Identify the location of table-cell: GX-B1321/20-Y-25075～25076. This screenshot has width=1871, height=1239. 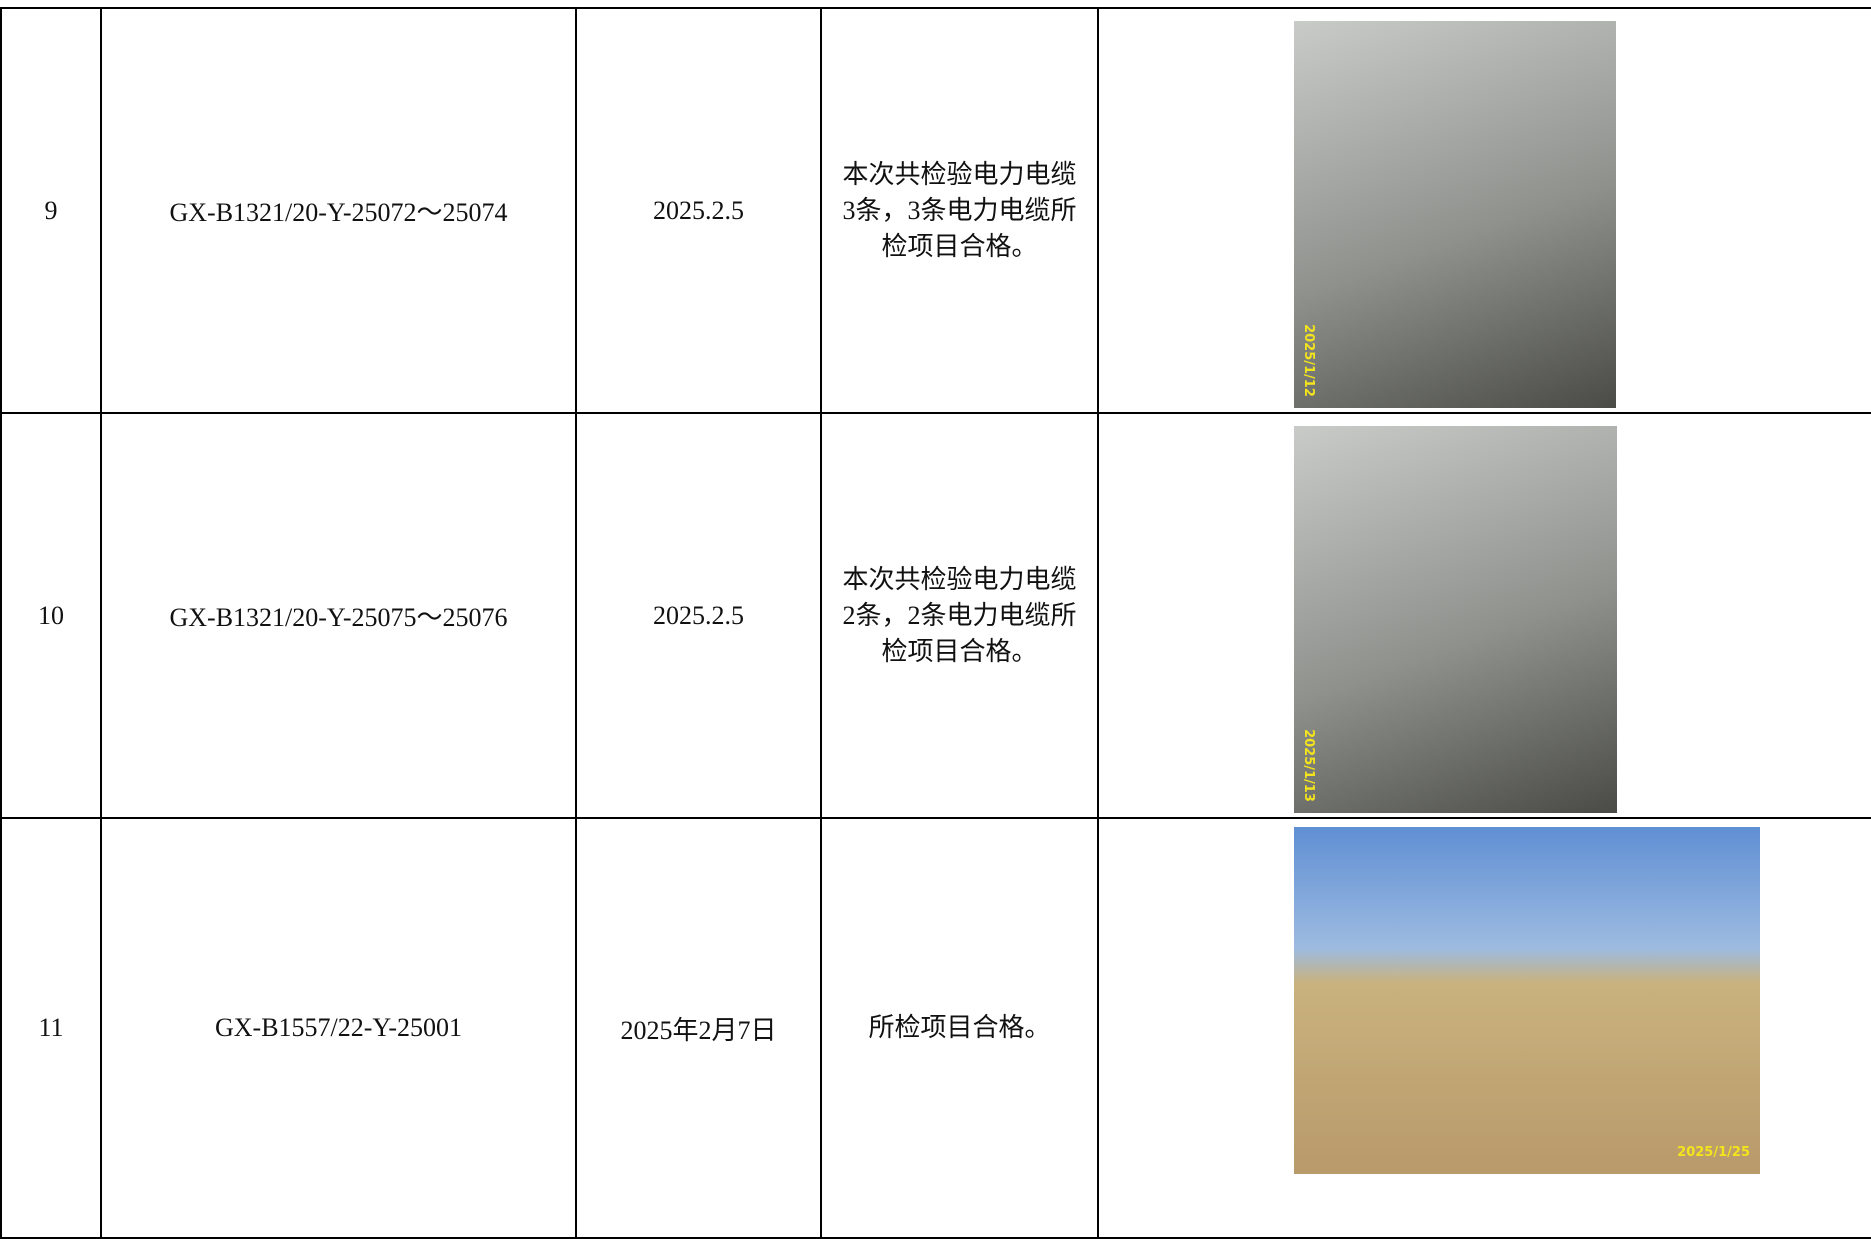
(338, 615).